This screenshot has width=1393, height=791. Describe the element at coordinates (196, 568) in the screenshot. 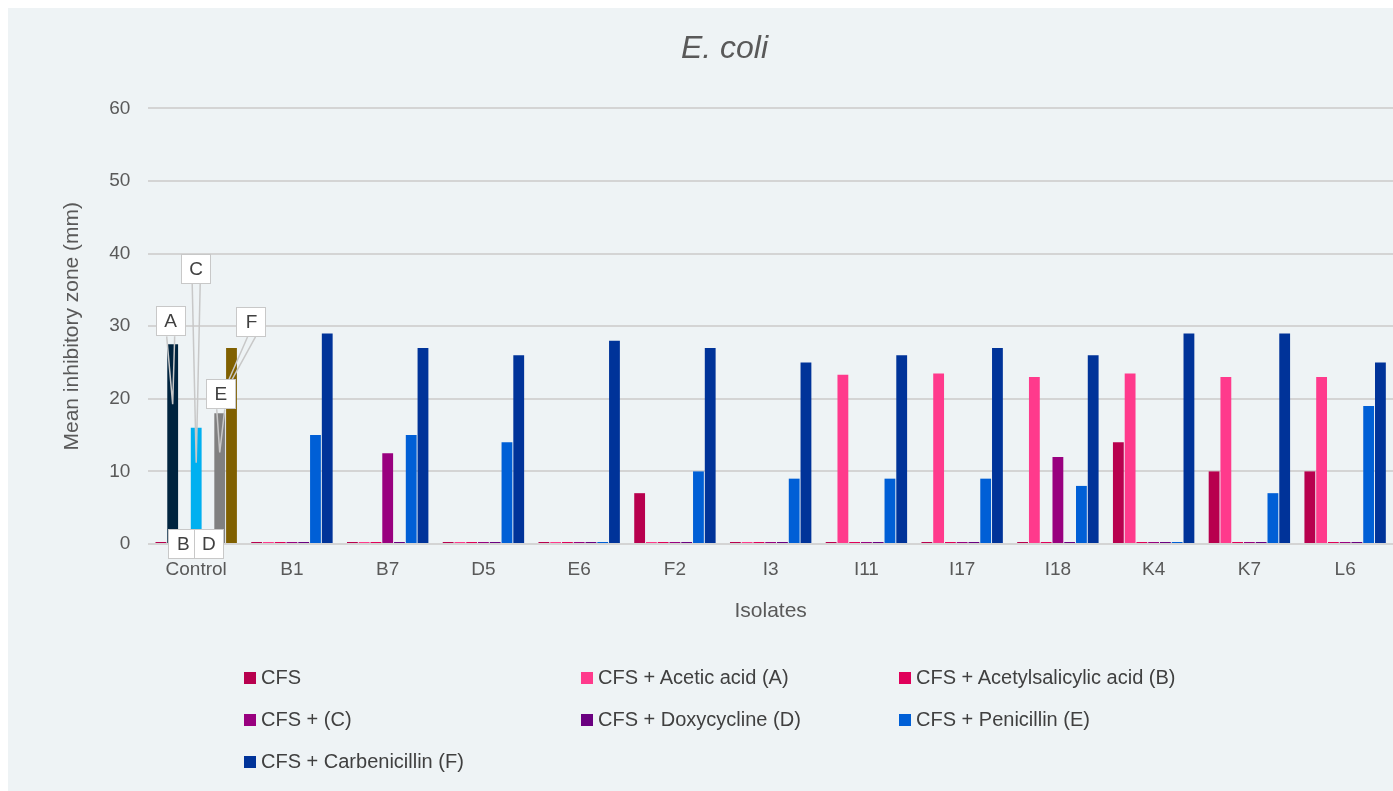

I see `x-tick-label: Control` at that location.